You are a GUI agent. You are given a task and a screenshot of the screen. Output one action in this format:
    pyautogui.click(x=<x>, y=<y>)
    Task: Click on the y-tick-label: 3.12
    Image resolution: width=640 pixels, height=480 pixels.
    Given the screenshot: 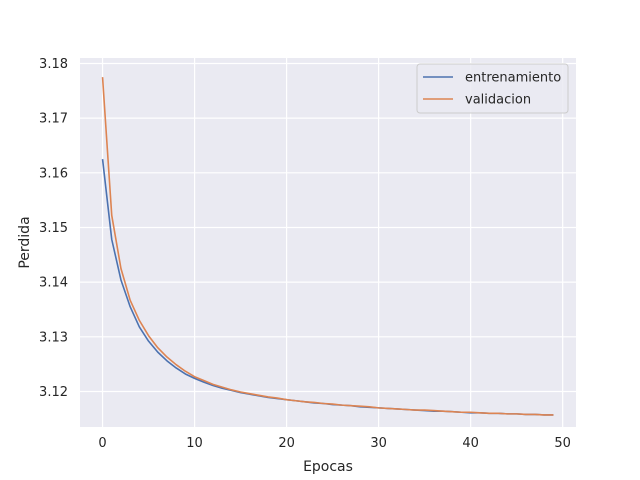 What is the action you would take?
    pyautogui.click(x=53, y=392)
    